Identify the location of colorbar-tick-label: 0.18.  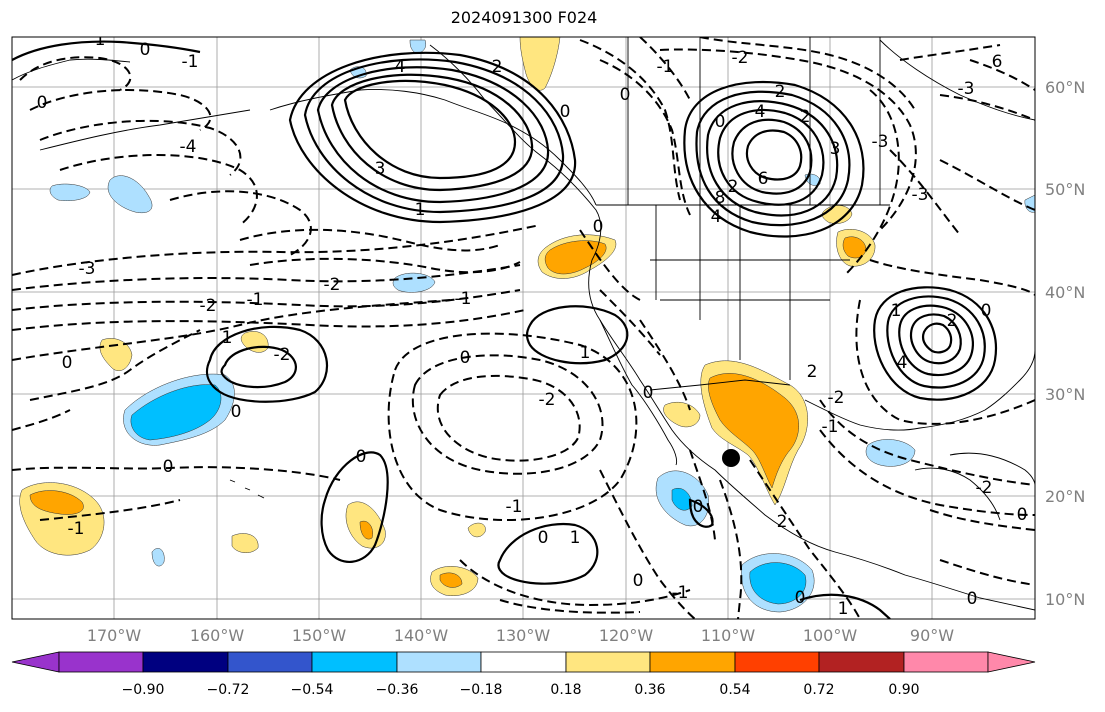
(566, 690).